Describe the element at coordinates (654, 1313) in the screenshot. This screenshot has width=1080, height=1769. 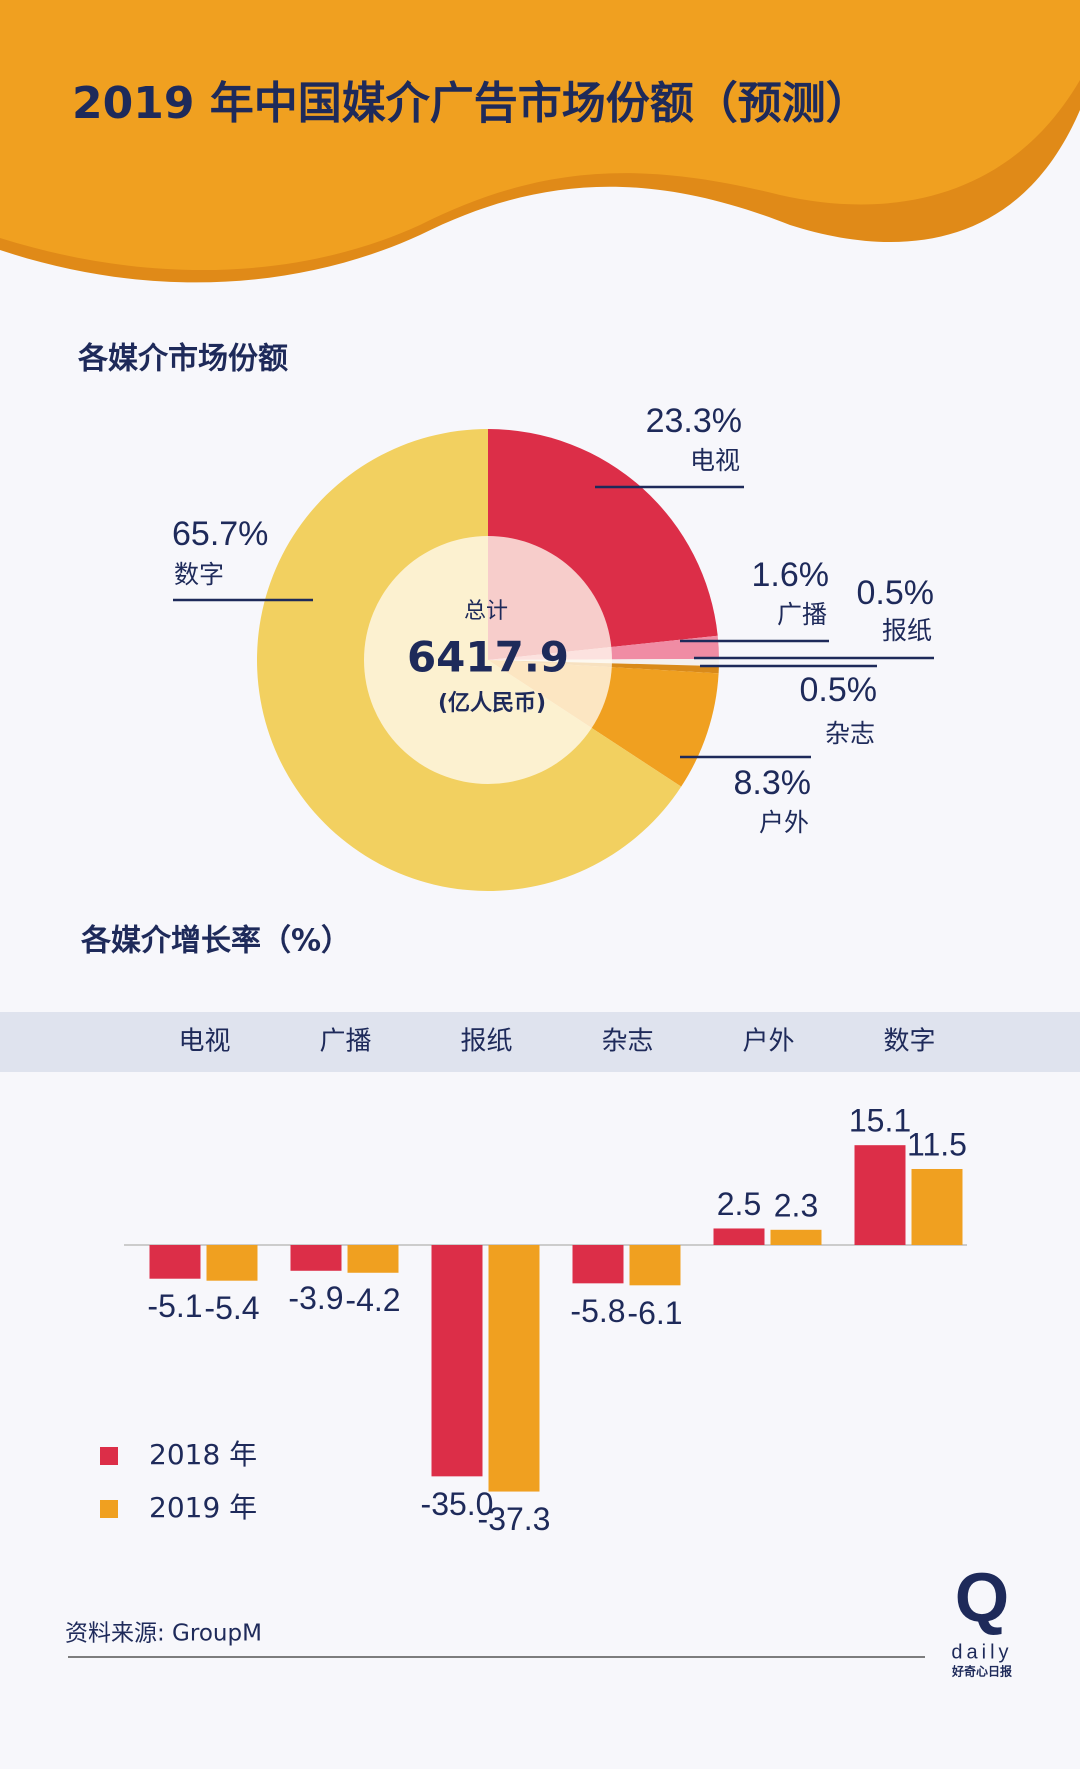
I see `bar-value-label: -6.1` at that location.